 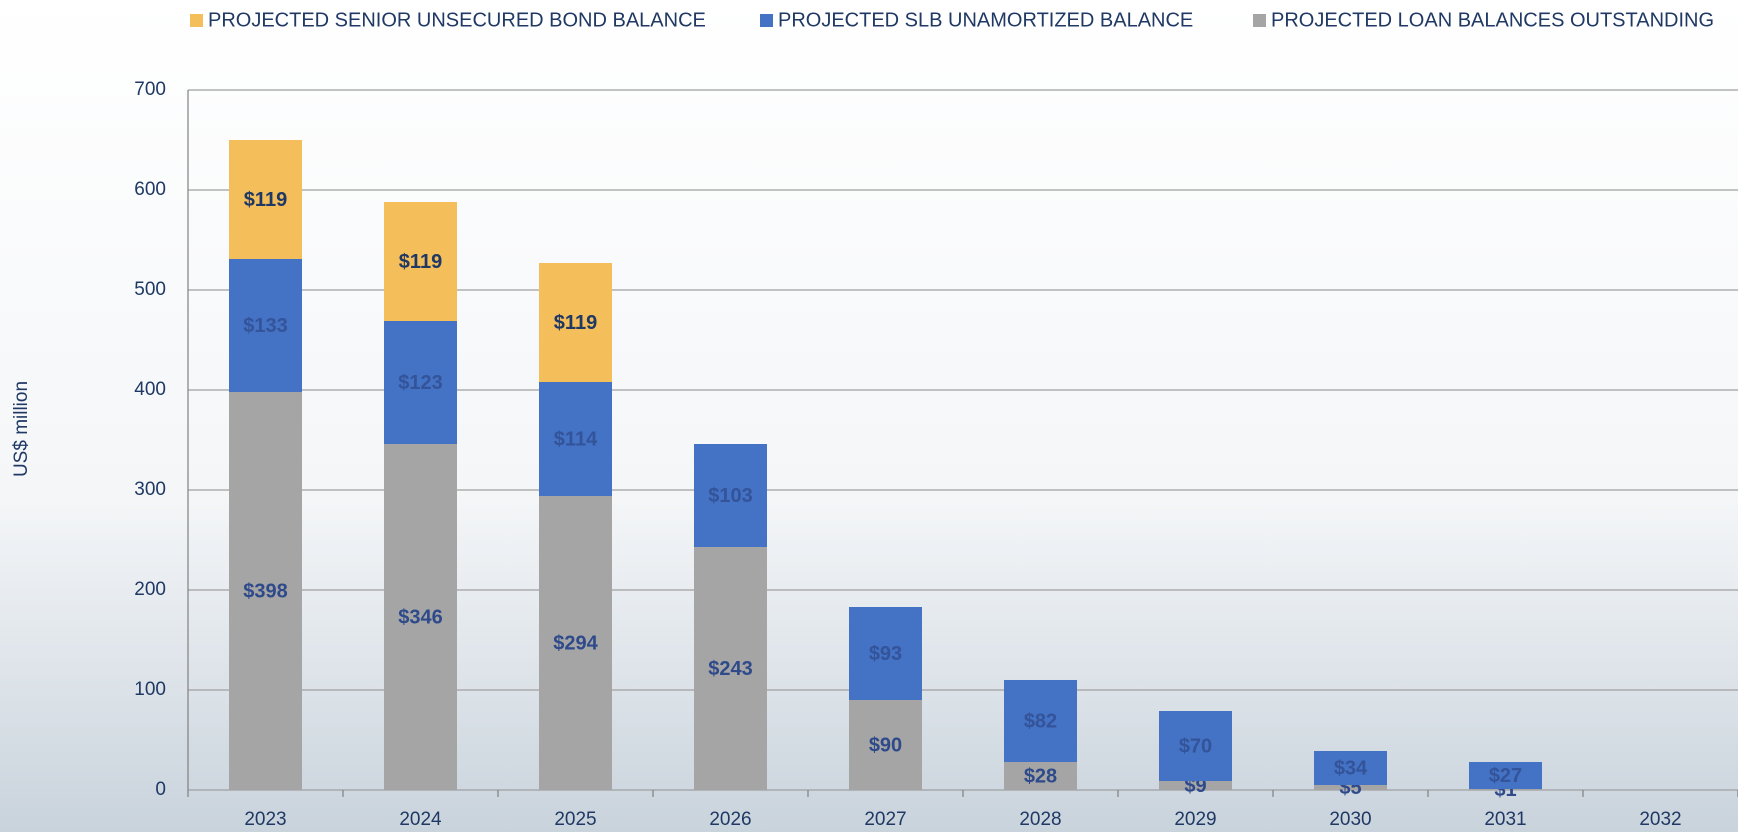 I want to click on y-axis-label: US$ million, so click(x=21, y=429).